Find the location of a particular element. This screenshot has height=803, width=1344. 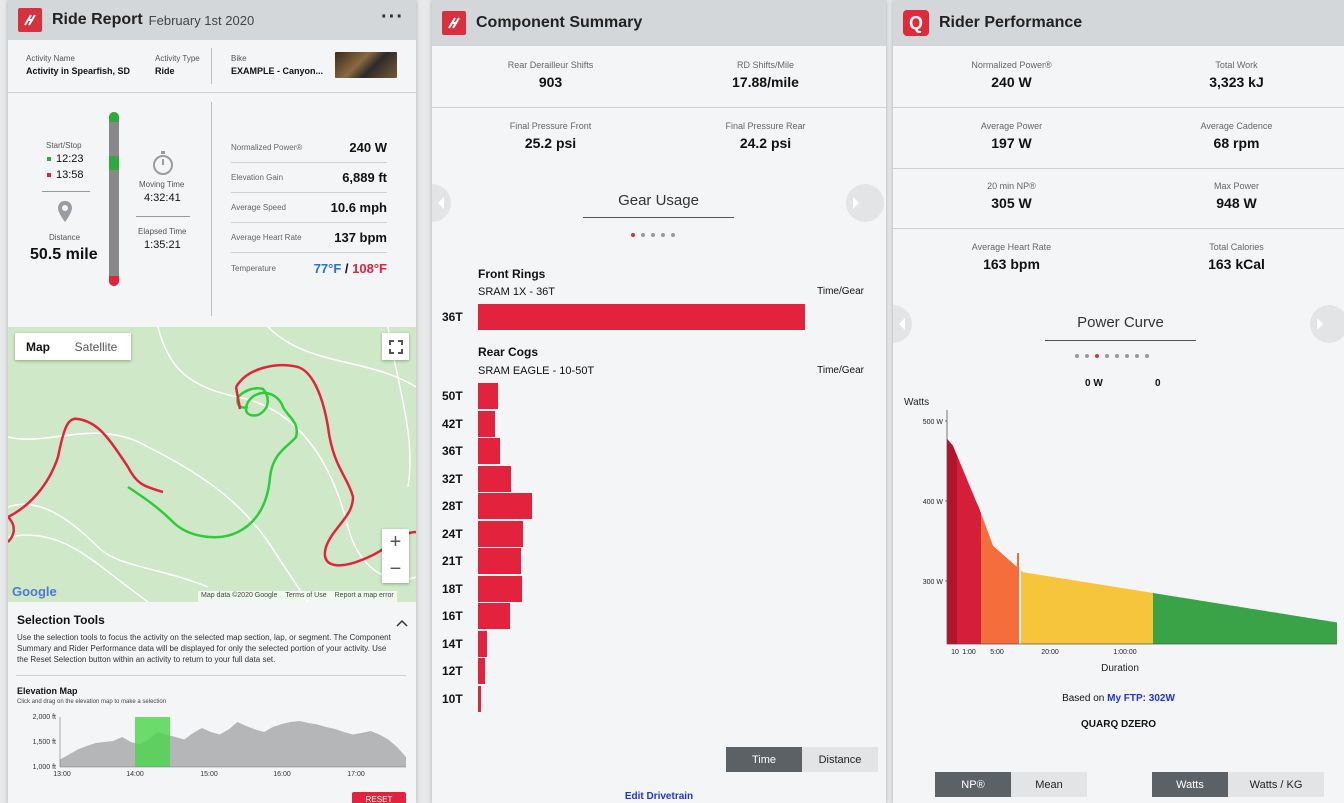

chevron-up-icon is located at coordinates (402, 623).